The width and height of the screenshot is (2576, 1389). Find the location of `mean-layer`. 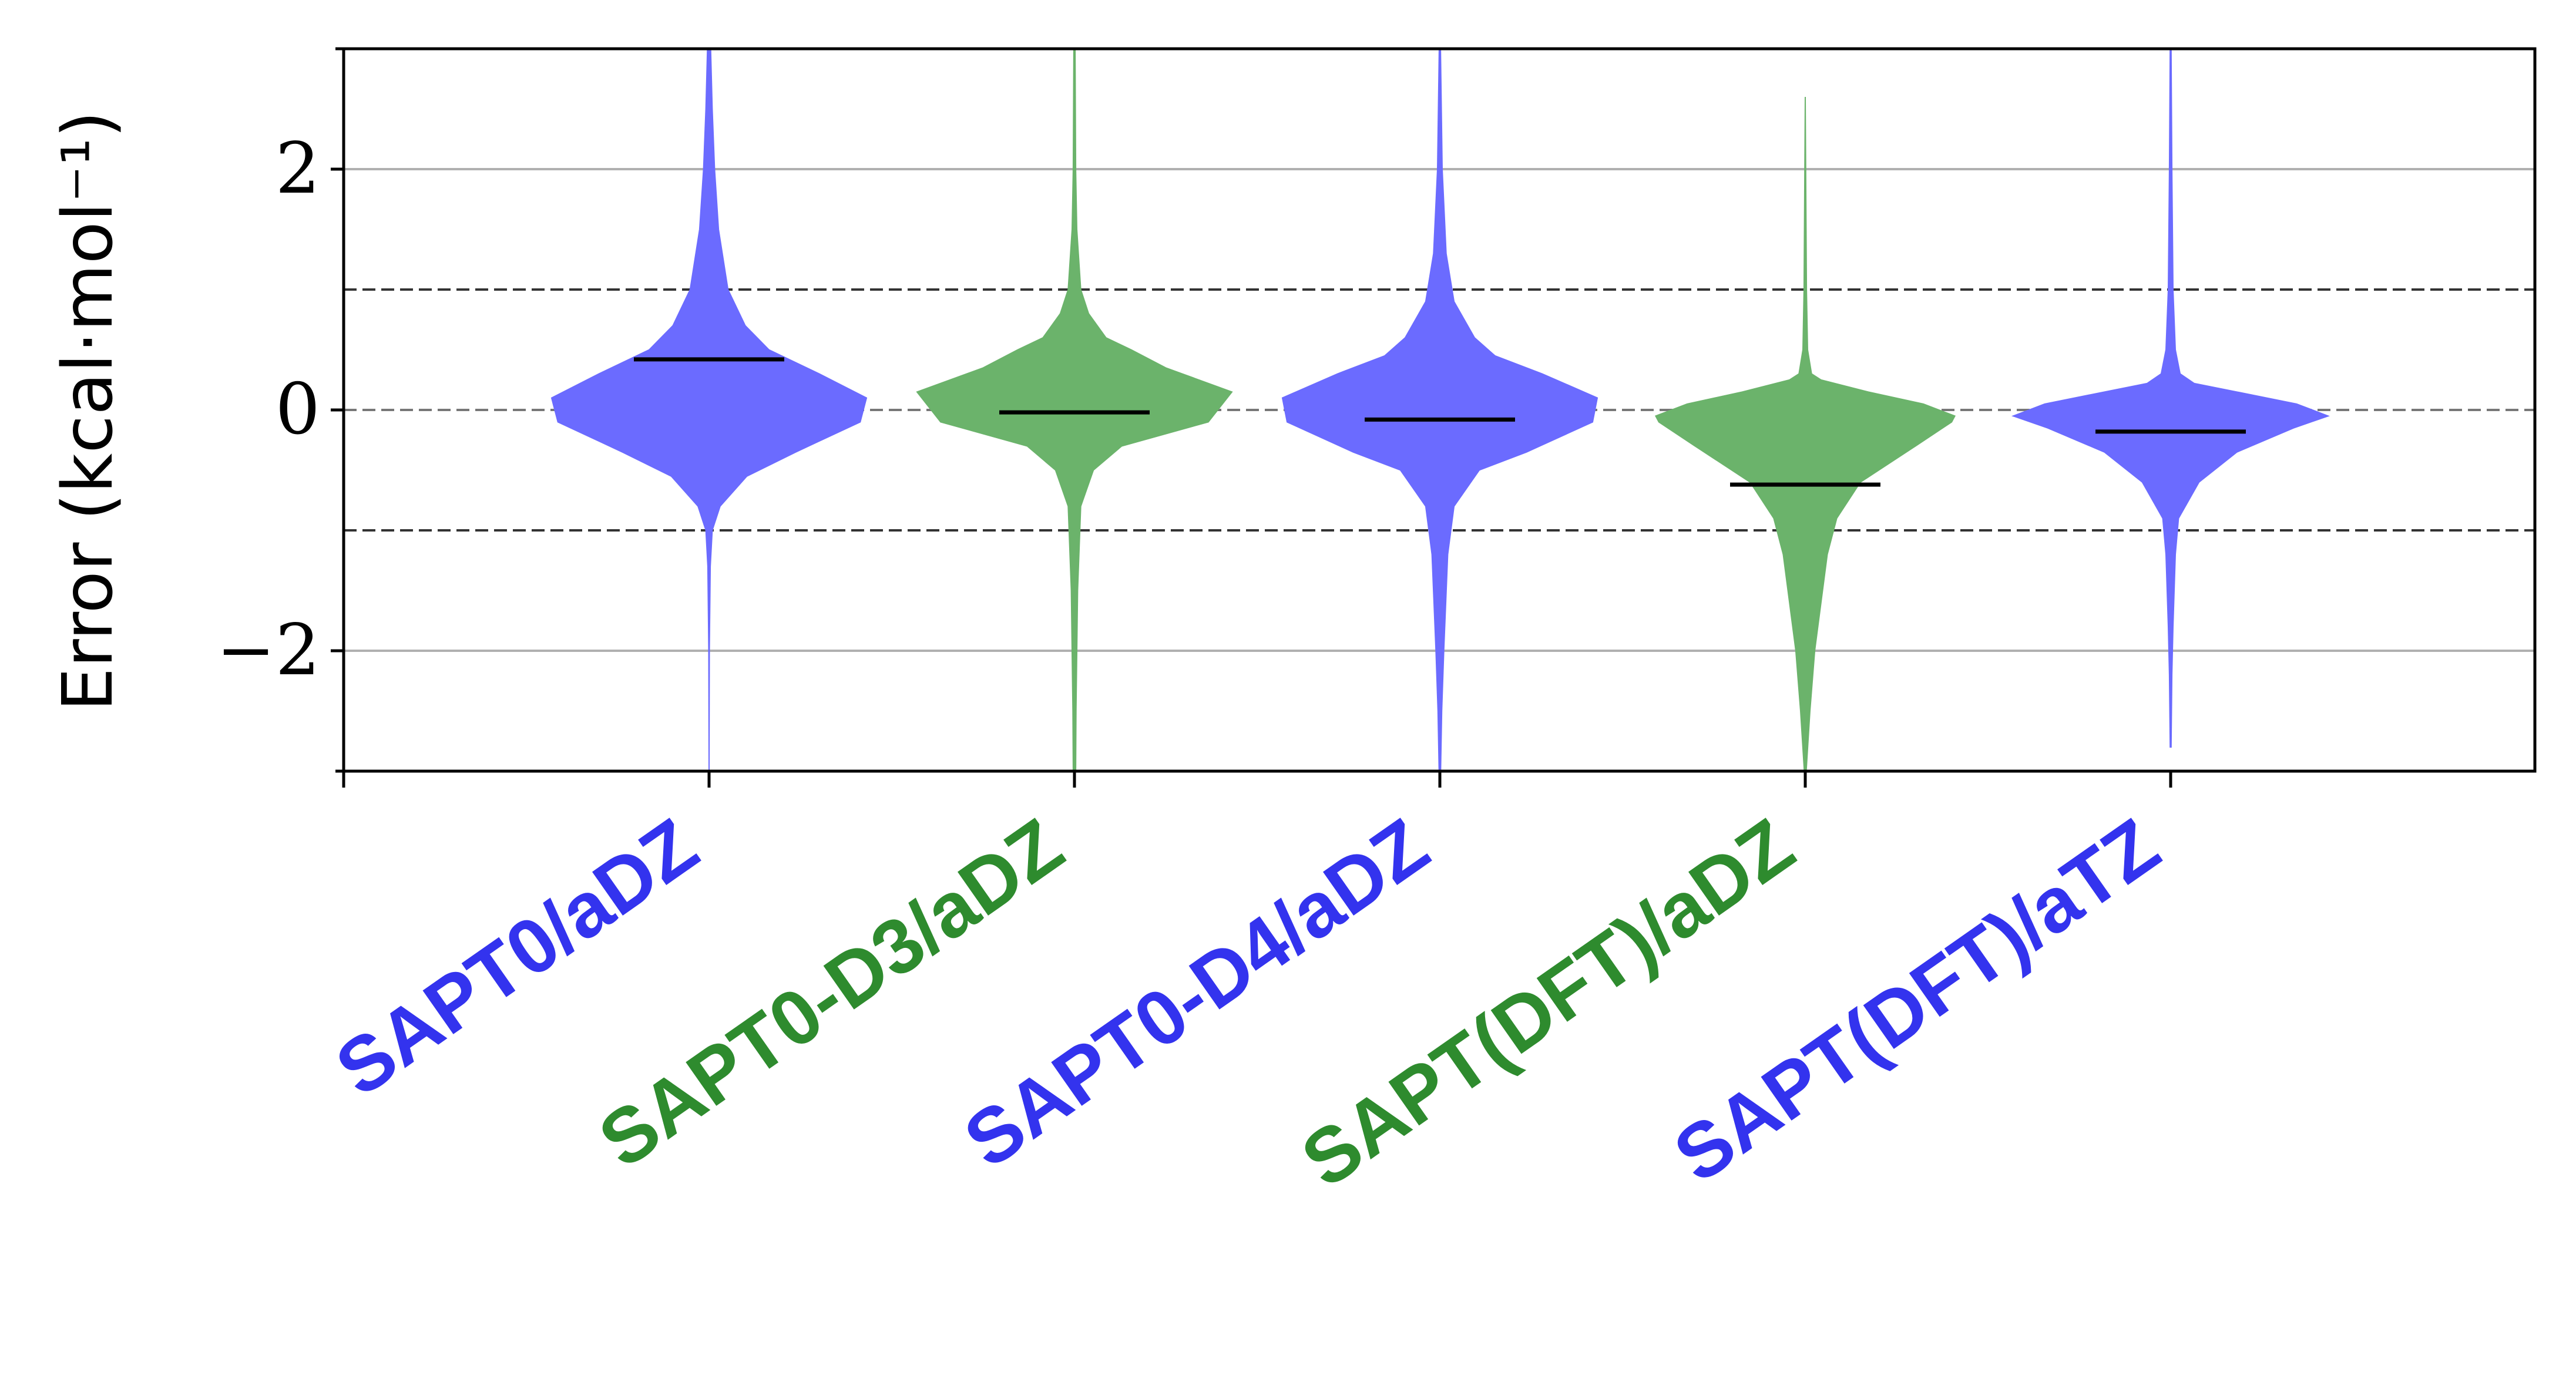

mean-layer is located at coordinates (1440, 422).